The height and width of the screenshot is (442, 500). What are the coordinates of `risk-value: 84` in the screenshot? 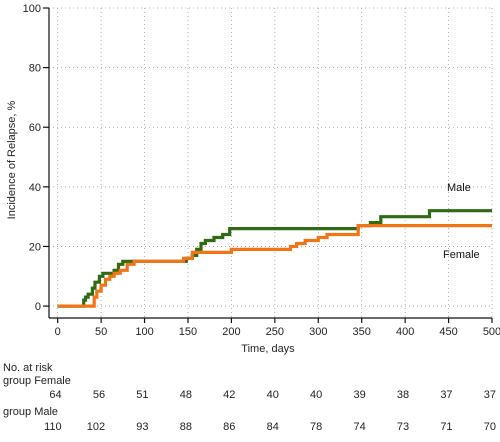 It's located at (273, 427).